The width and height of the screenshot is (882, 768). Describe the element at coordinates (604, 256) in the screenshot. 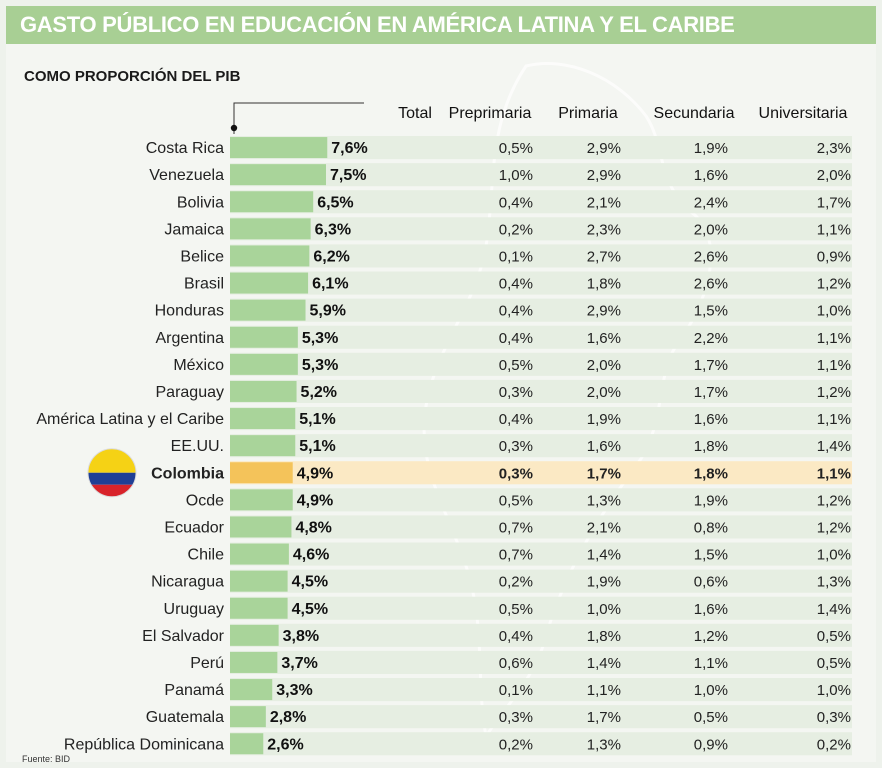

I see `cell-primaria: 2,7%` at that location.